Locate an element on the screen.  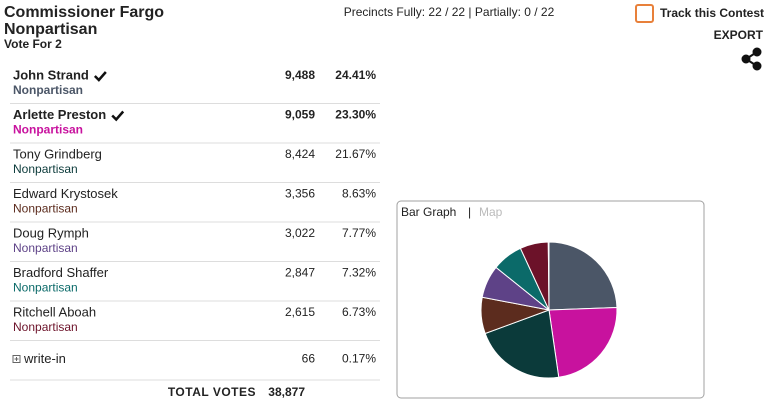
candidate-name: write-in is located at coordinates (44, 358).